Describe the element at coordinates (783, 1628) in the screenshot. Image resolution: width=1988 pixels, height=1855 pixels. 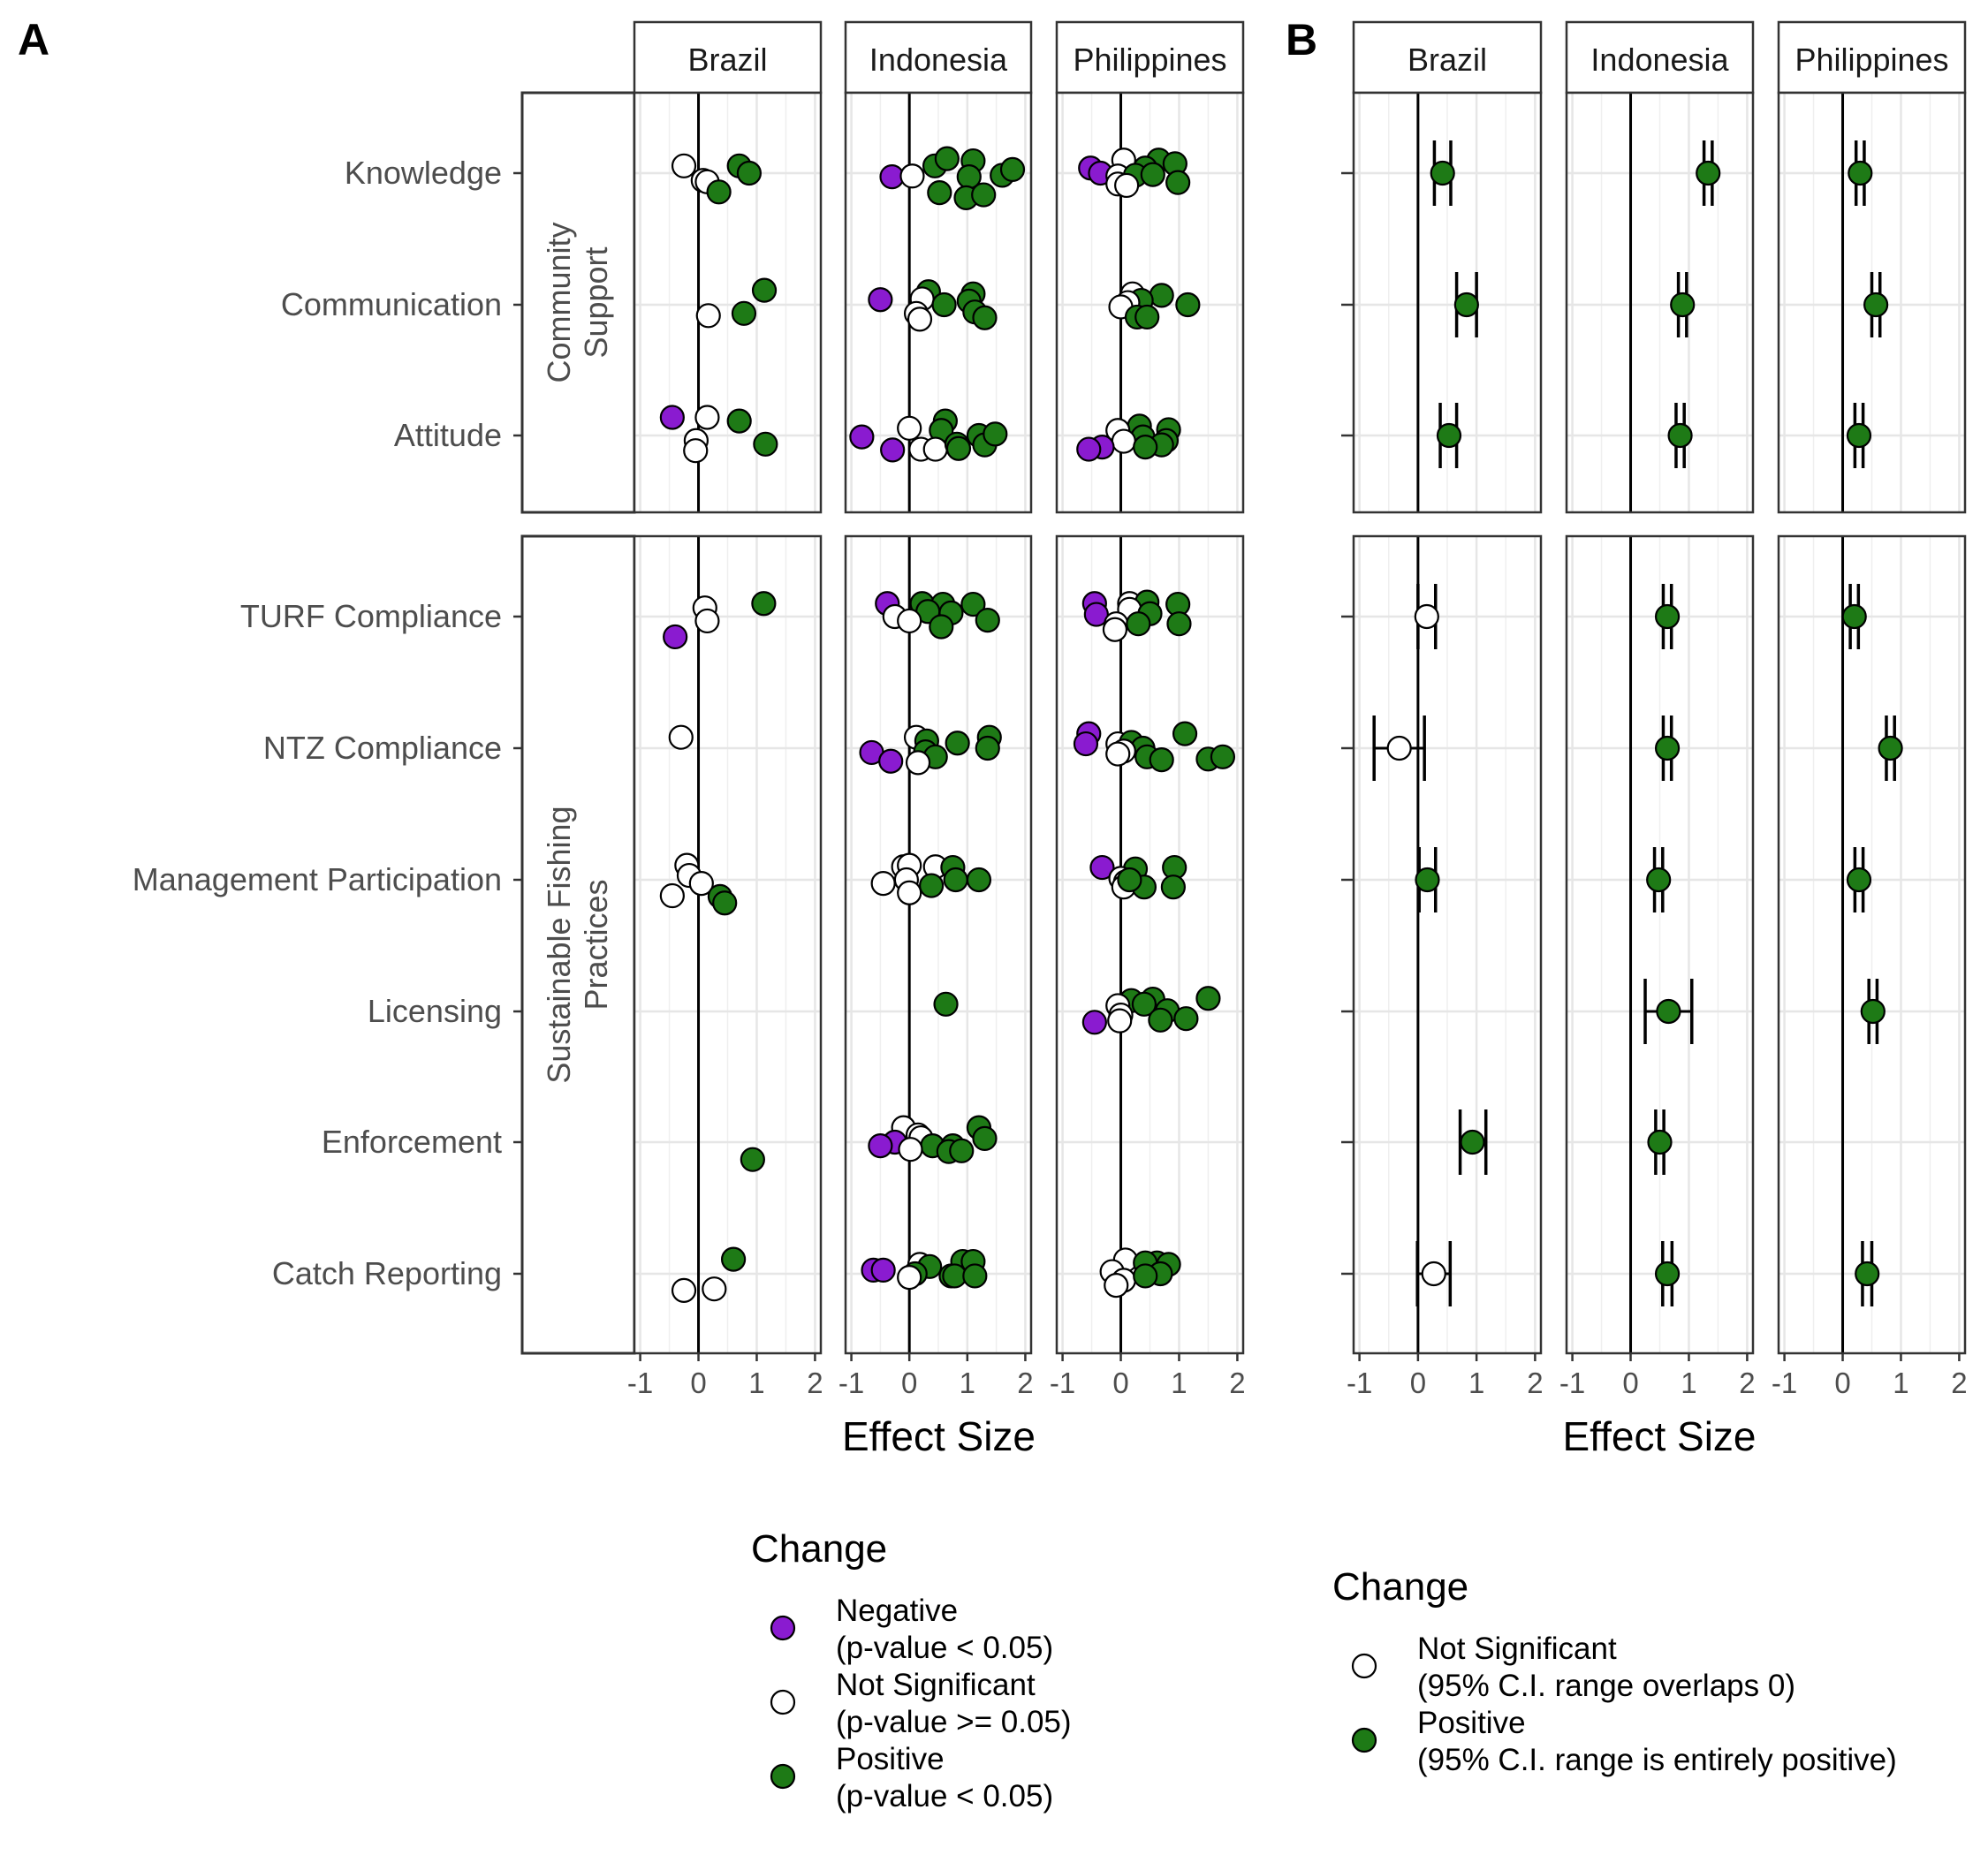
I see `legend-a-key-negative` at that location.